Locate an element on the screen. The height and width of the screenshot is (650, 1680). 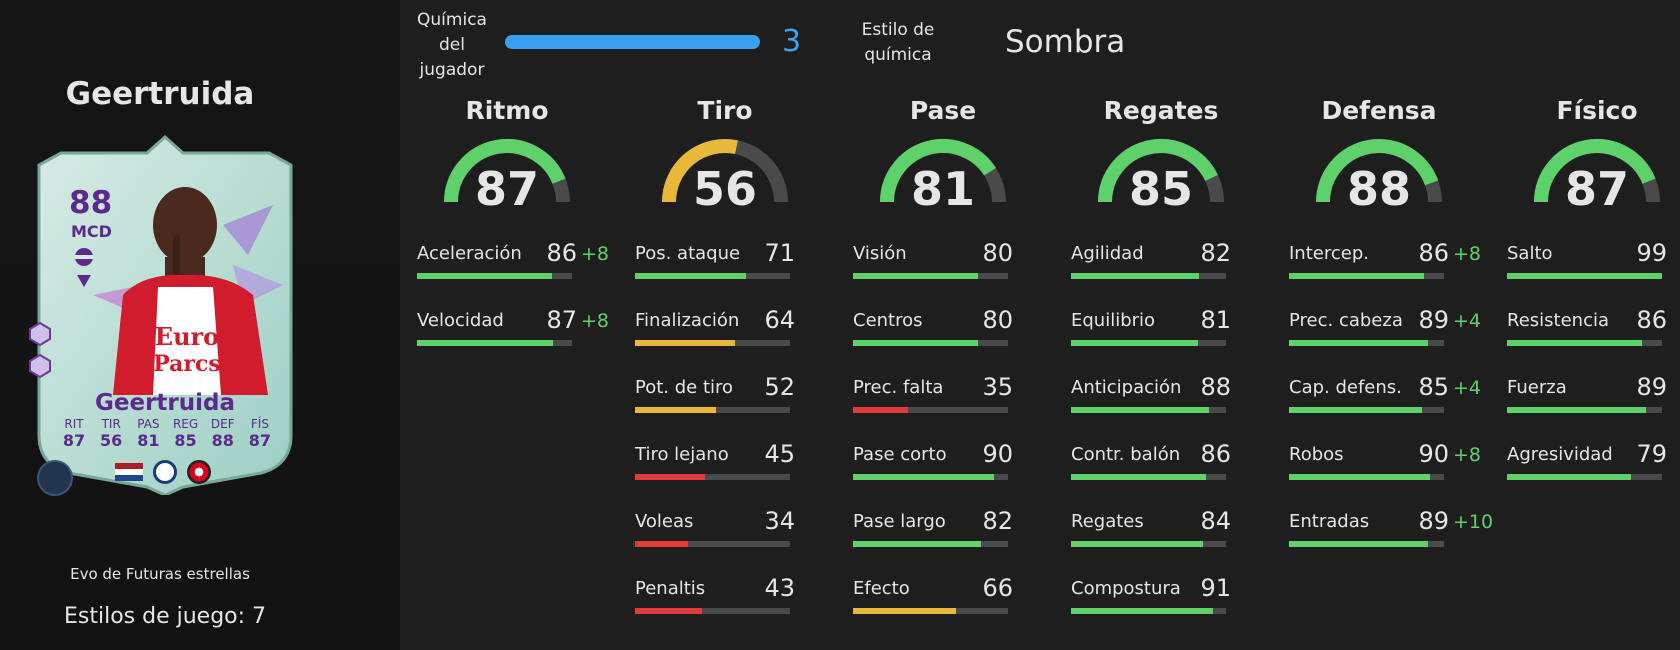
category-value: 81 is located at coordinates (942, 189).